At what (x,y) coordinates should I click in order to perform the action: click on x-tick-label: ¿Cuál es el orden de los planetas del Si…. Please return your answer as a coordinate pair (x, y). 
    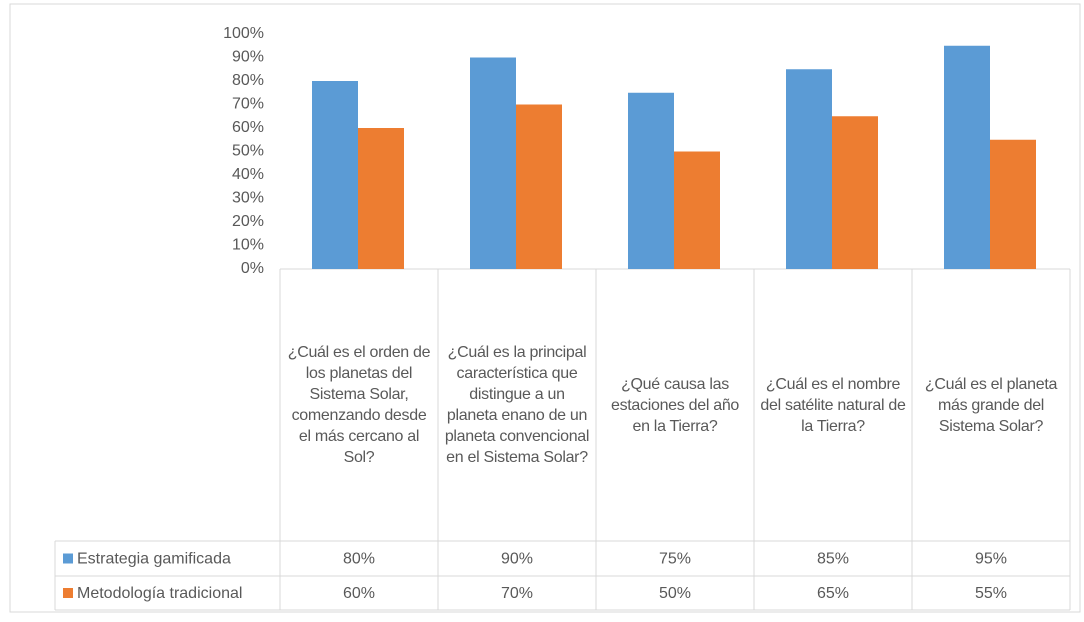
    Looking at the image, I should click on (359, 405).